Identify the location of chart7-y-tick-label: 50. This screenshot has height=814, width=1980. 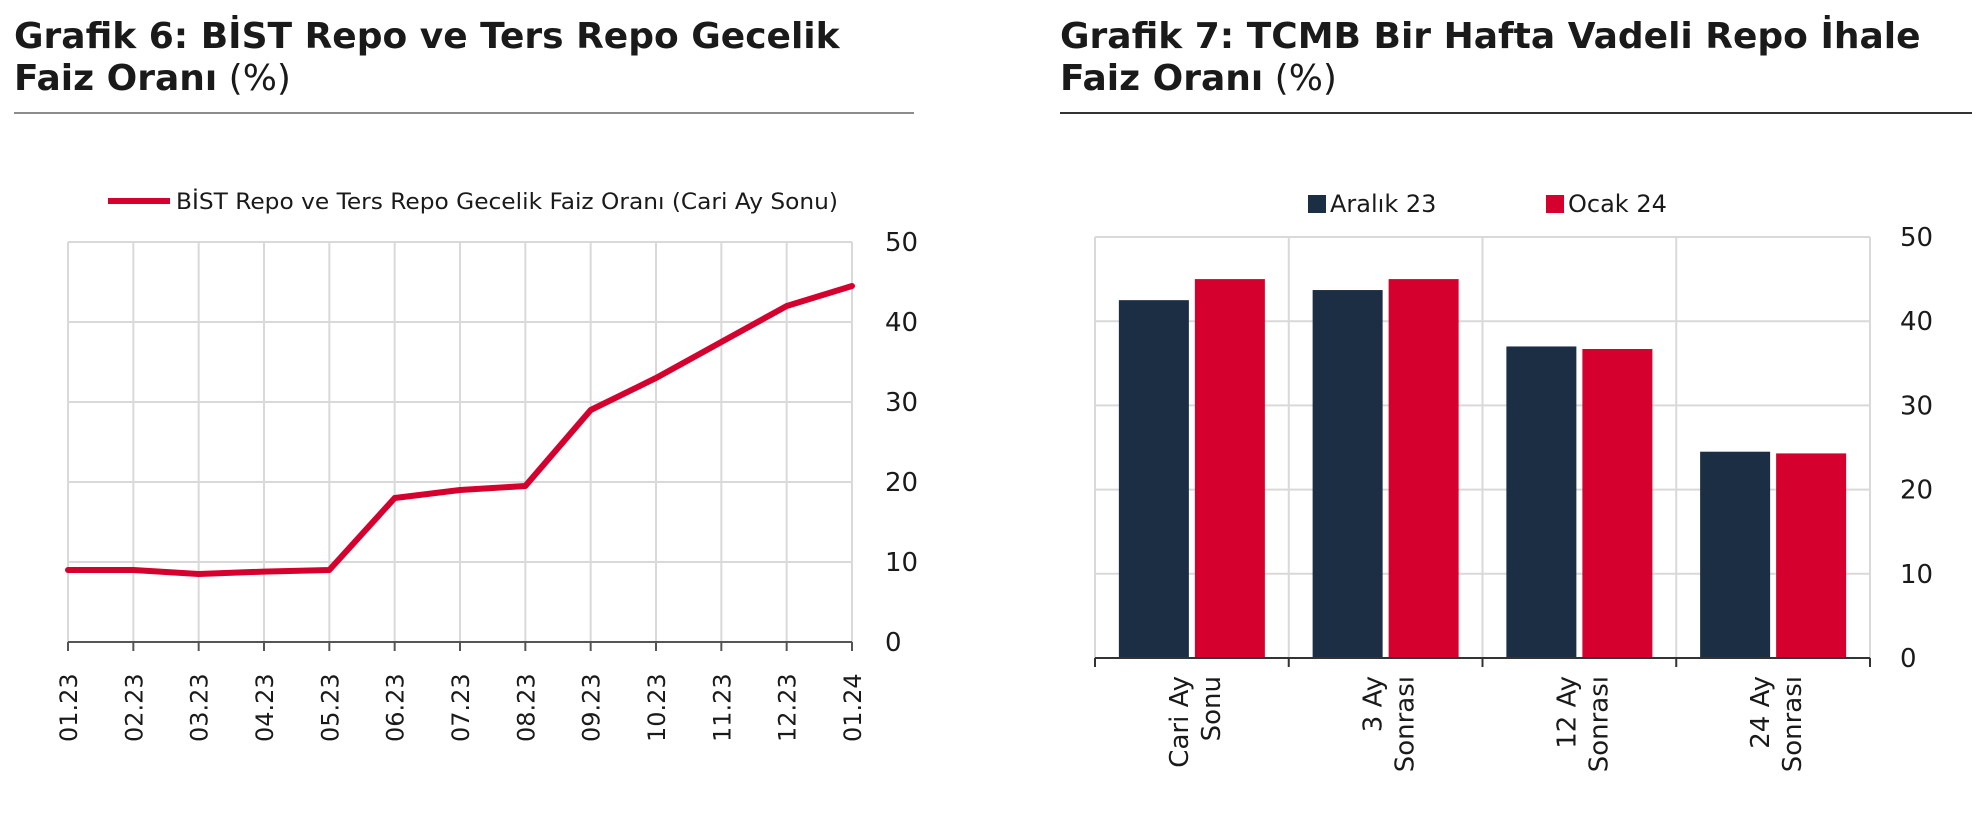
(1916, 238).